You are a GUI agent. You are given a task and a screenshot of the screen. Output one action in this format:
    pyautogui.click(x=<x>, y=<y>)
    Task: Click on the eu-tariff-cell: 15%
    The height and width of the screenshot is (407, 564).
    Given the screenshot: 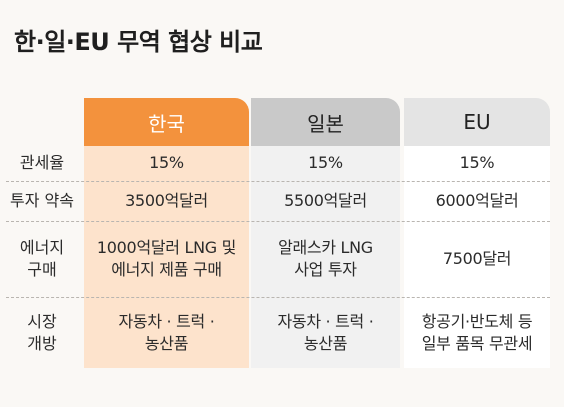 What is the action you would take?
    pyautogui.click(x=477, y=163)
    